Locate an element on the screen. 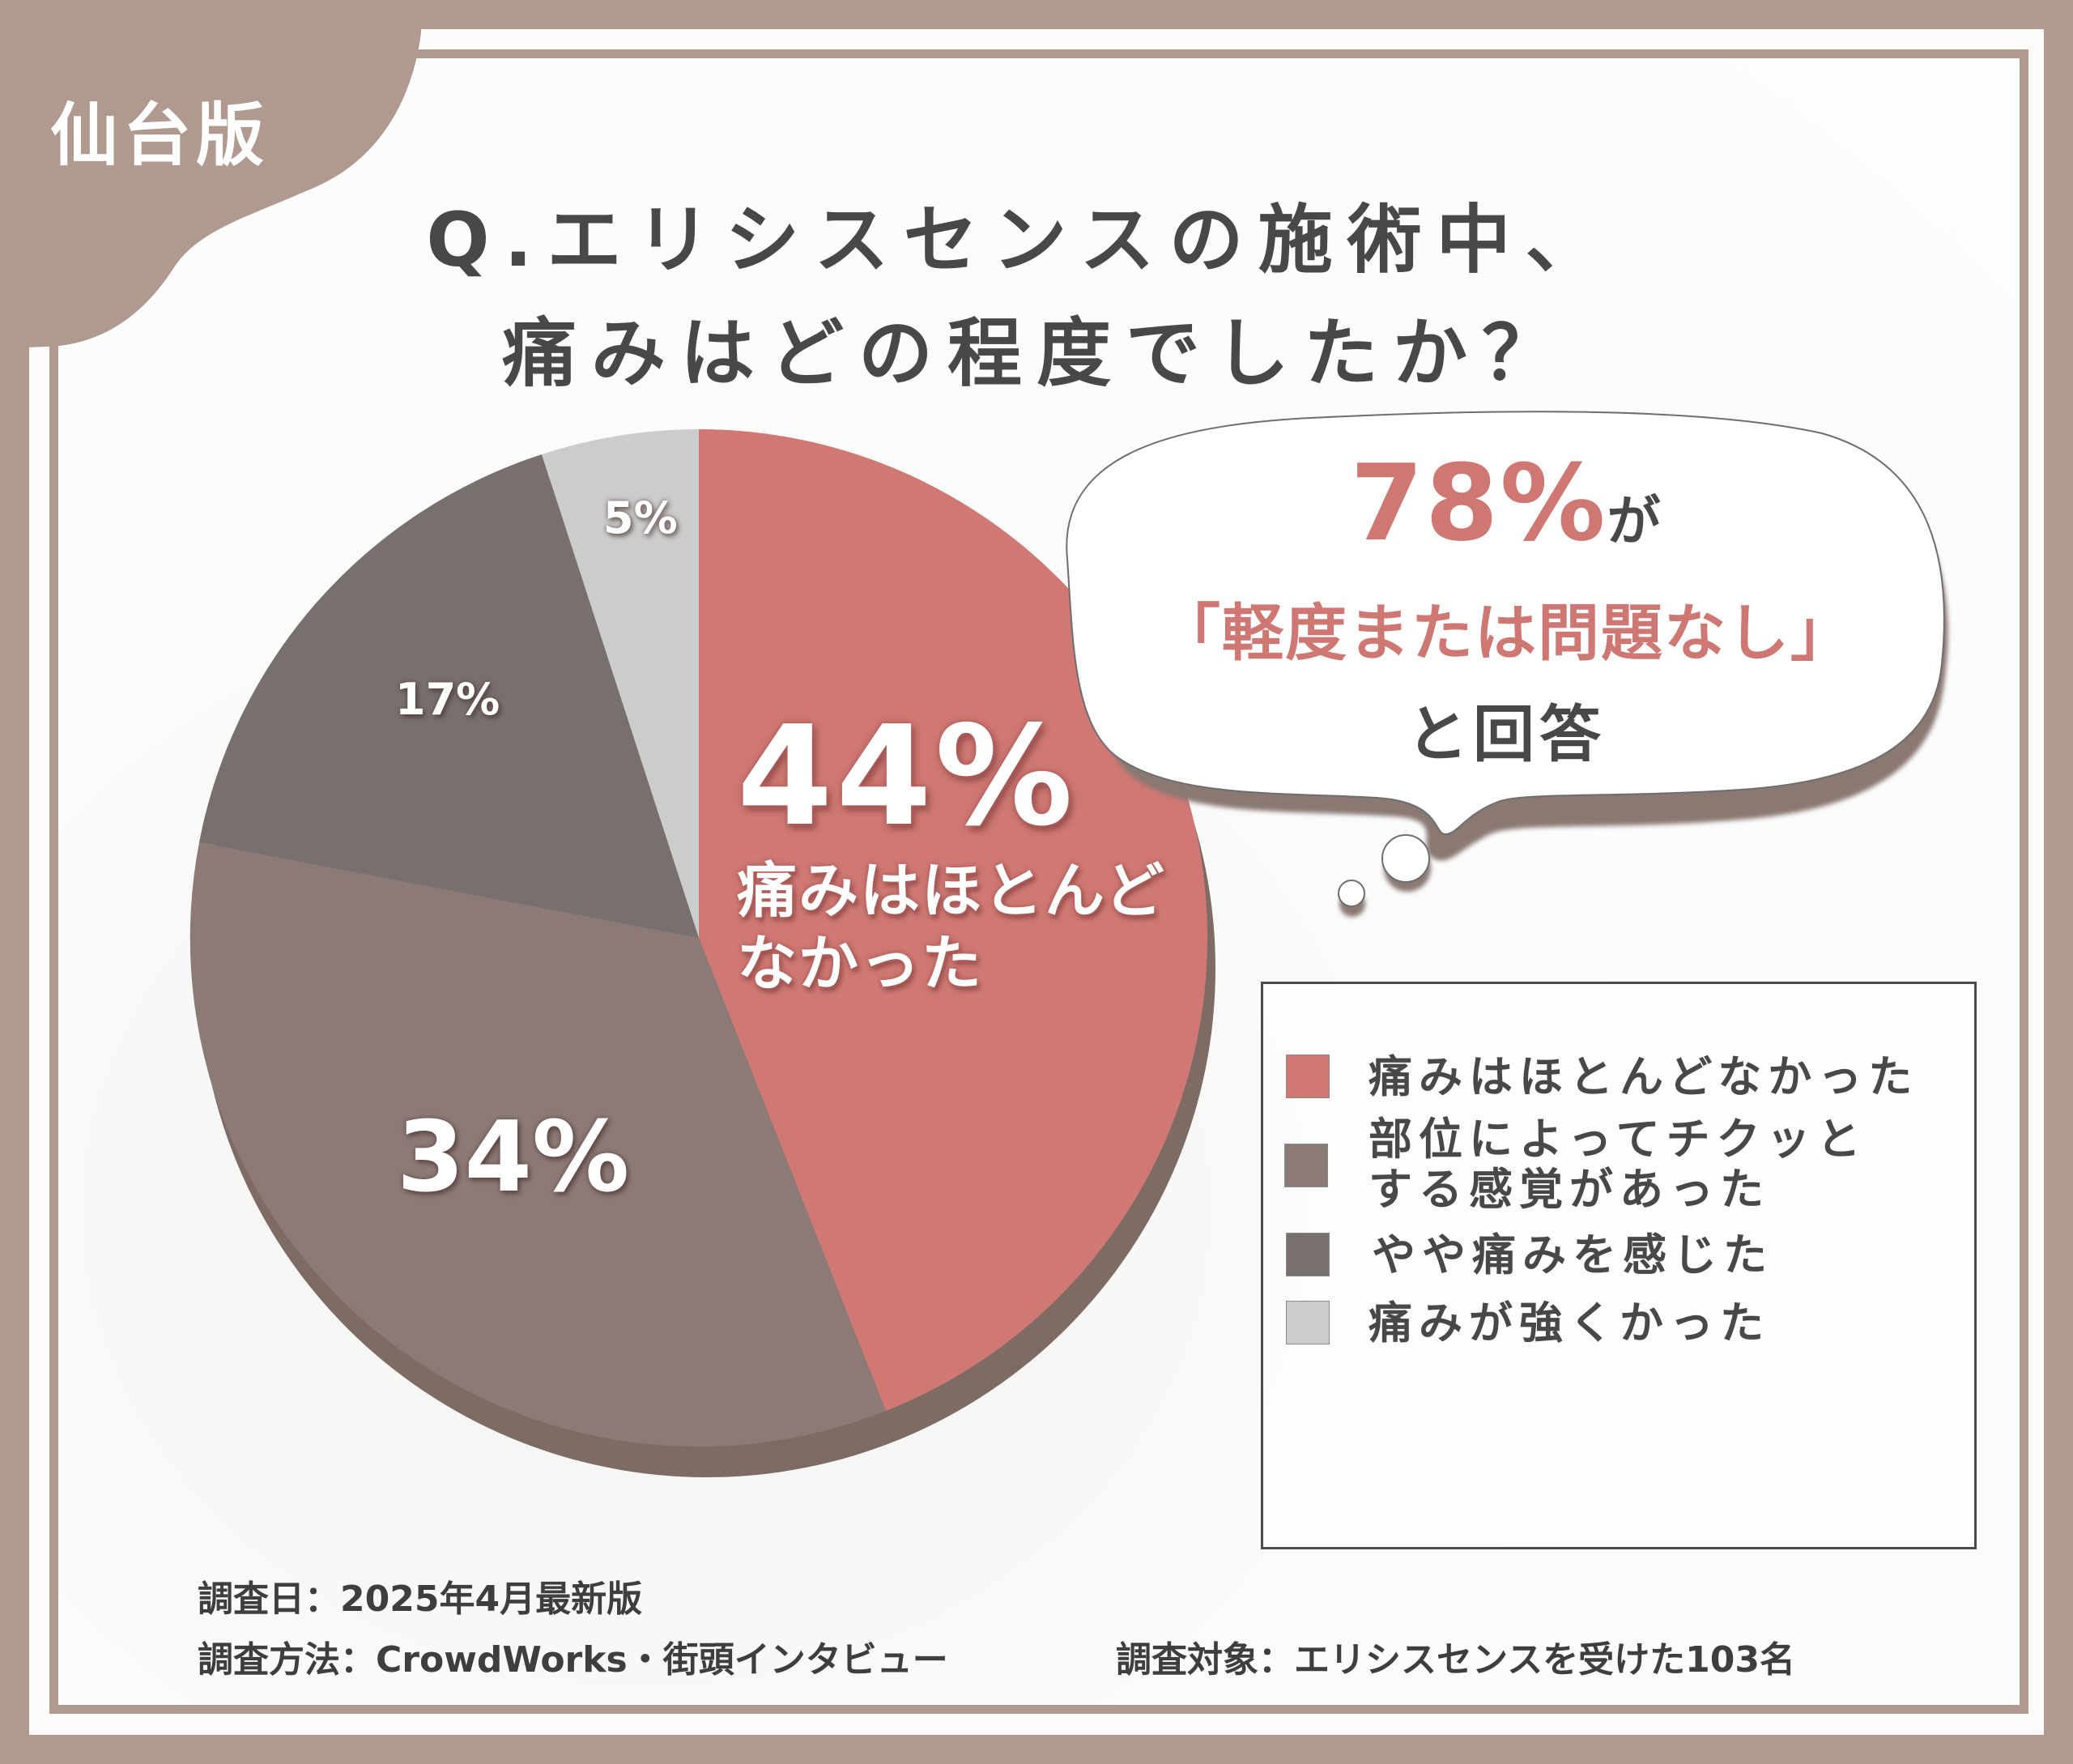 The image size is (2073, 1764). footer-survey-target: 調査対象：エリシスセンスを受けた103名 is located at coordinates (1455, 1660).